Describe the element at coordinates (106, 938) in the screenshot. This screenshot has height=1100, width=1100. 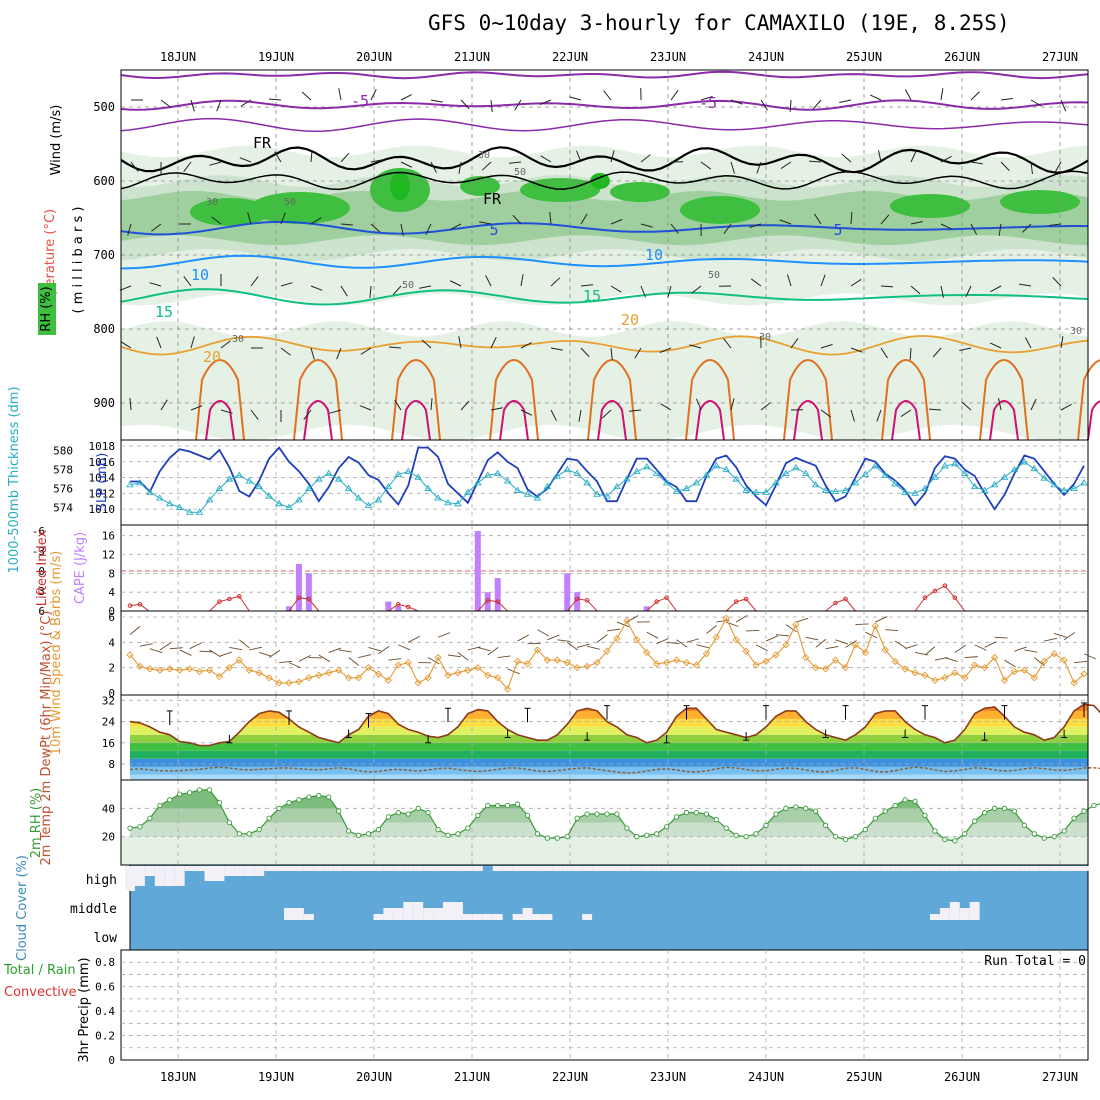
I see `cloud-tick-label: low` at that location.